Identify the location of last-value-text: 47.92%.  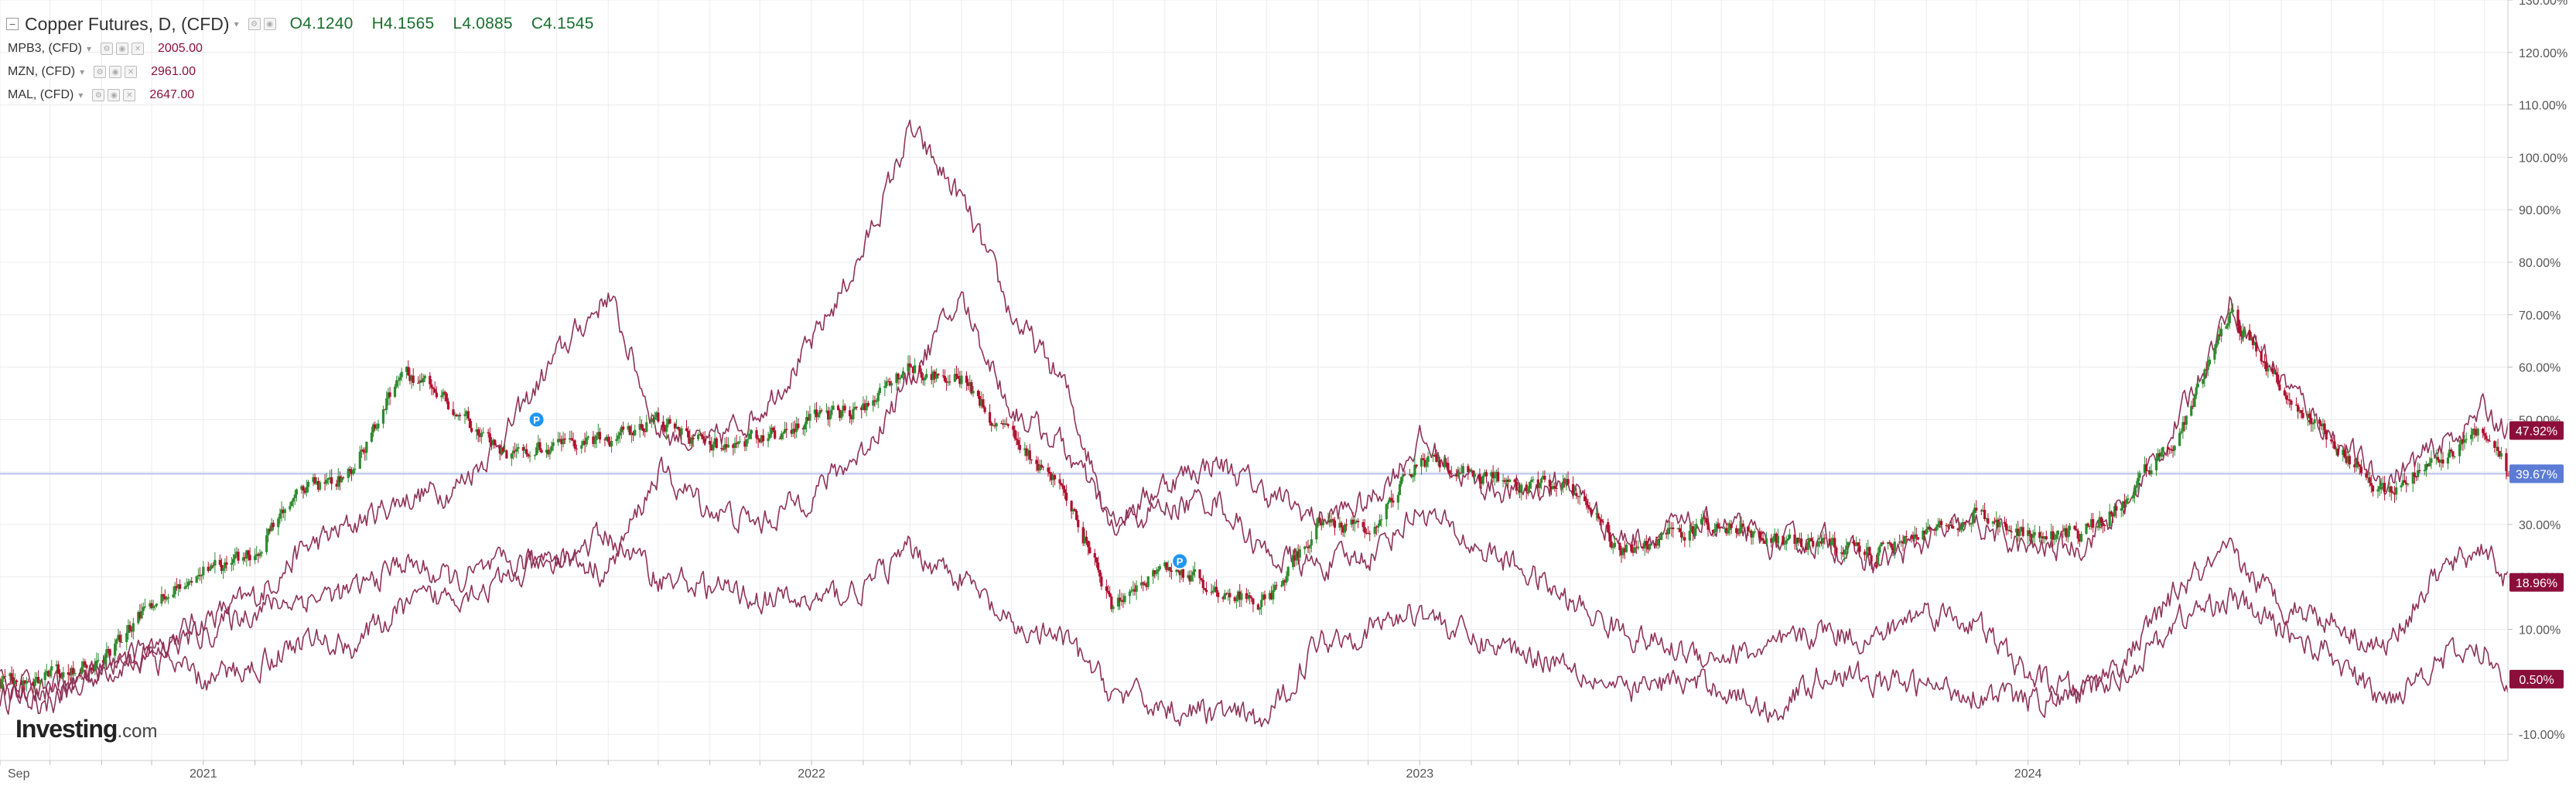
(2536, 431).